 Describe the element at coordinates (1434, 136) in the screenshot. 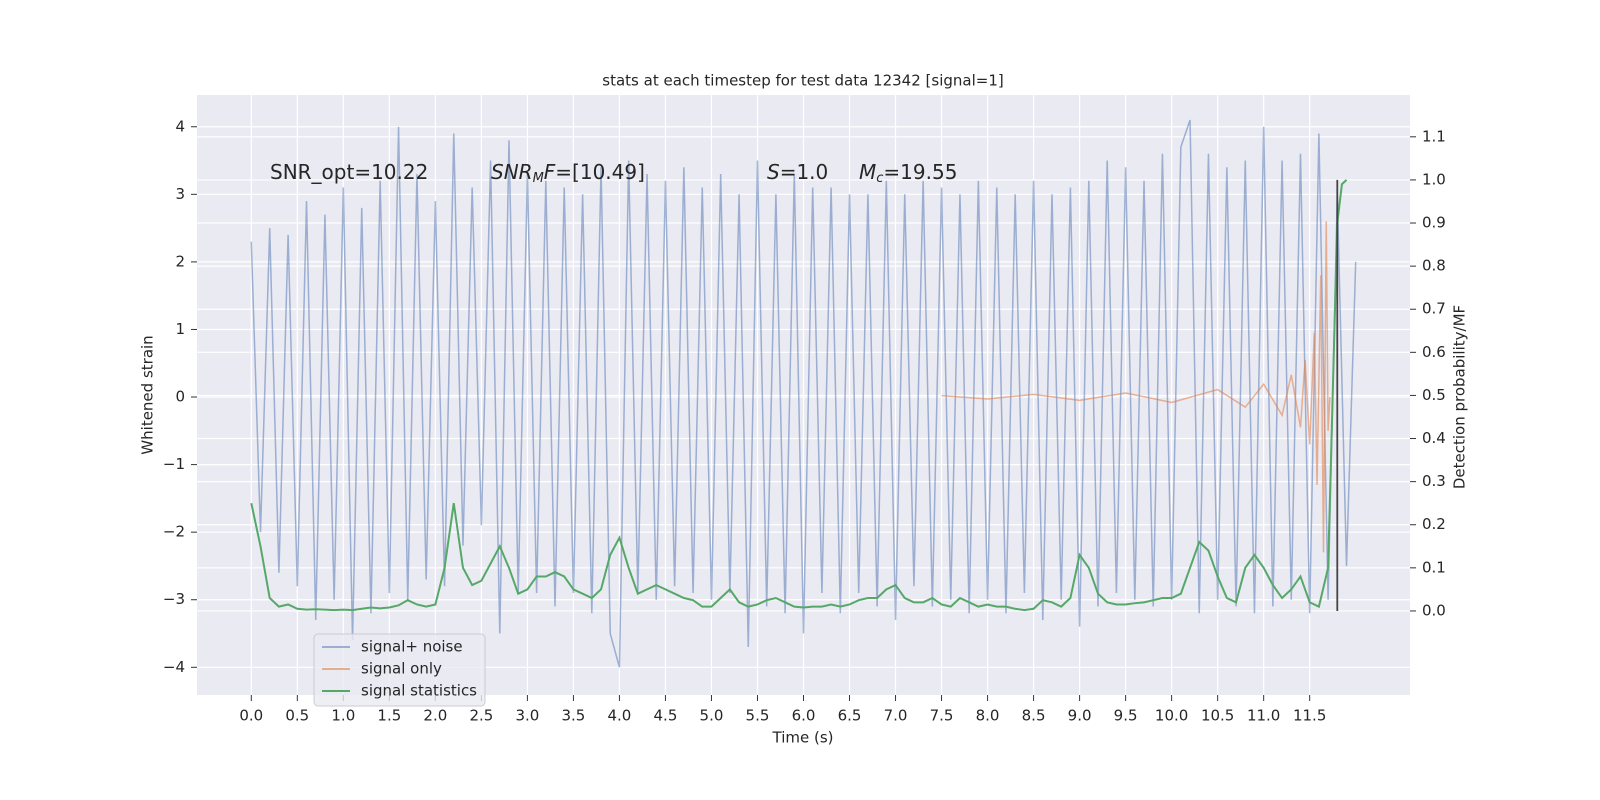

I see `y2-tick-label: 1.1` at that location.